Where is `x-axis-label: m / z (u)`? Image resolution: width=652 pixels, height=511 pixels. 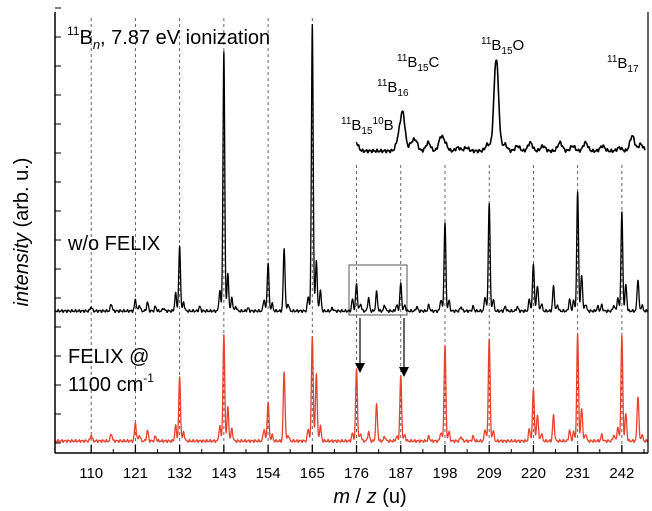
x-axis-label: m / z (u) is located at coordinates (369, 497).